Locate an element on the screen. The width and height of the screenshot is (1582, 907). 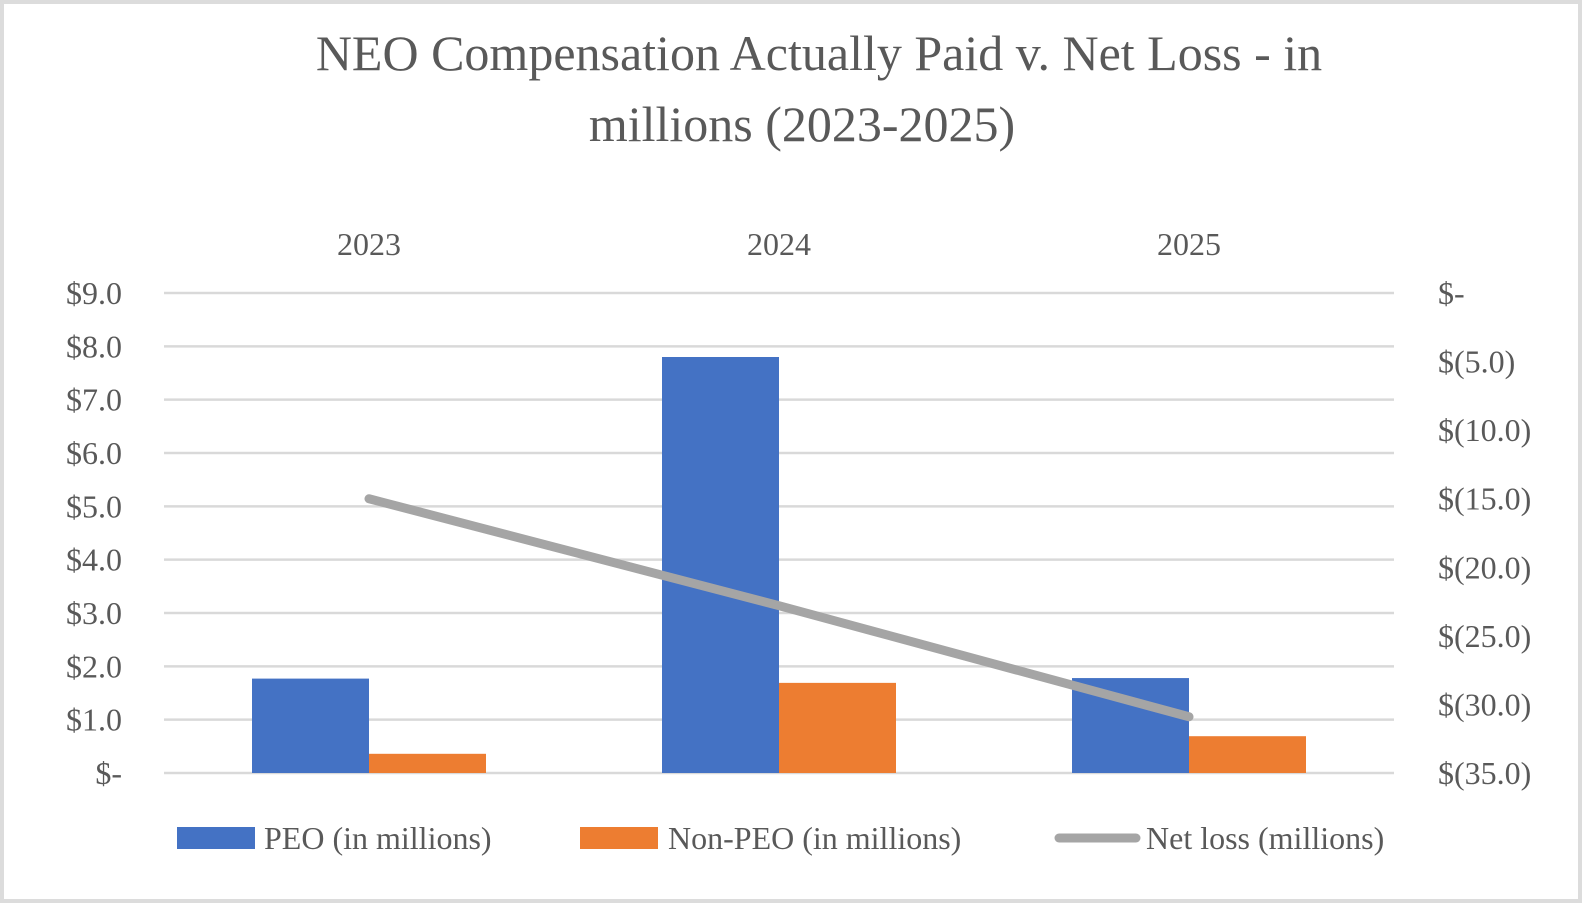
category-axis: 2023 2024 2025 is located at coordinates (779, 244).